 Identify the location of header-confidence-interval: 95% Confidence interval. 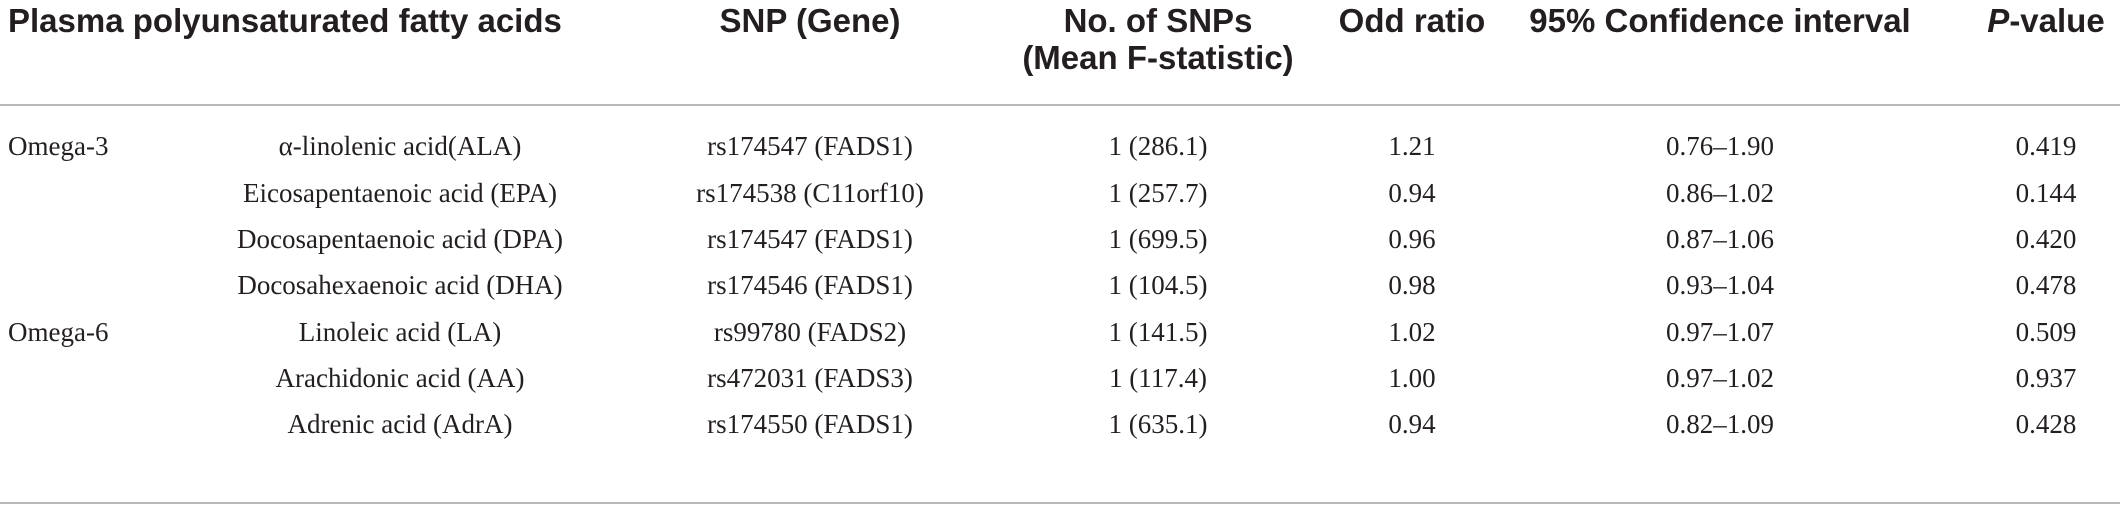
(1720, 20).